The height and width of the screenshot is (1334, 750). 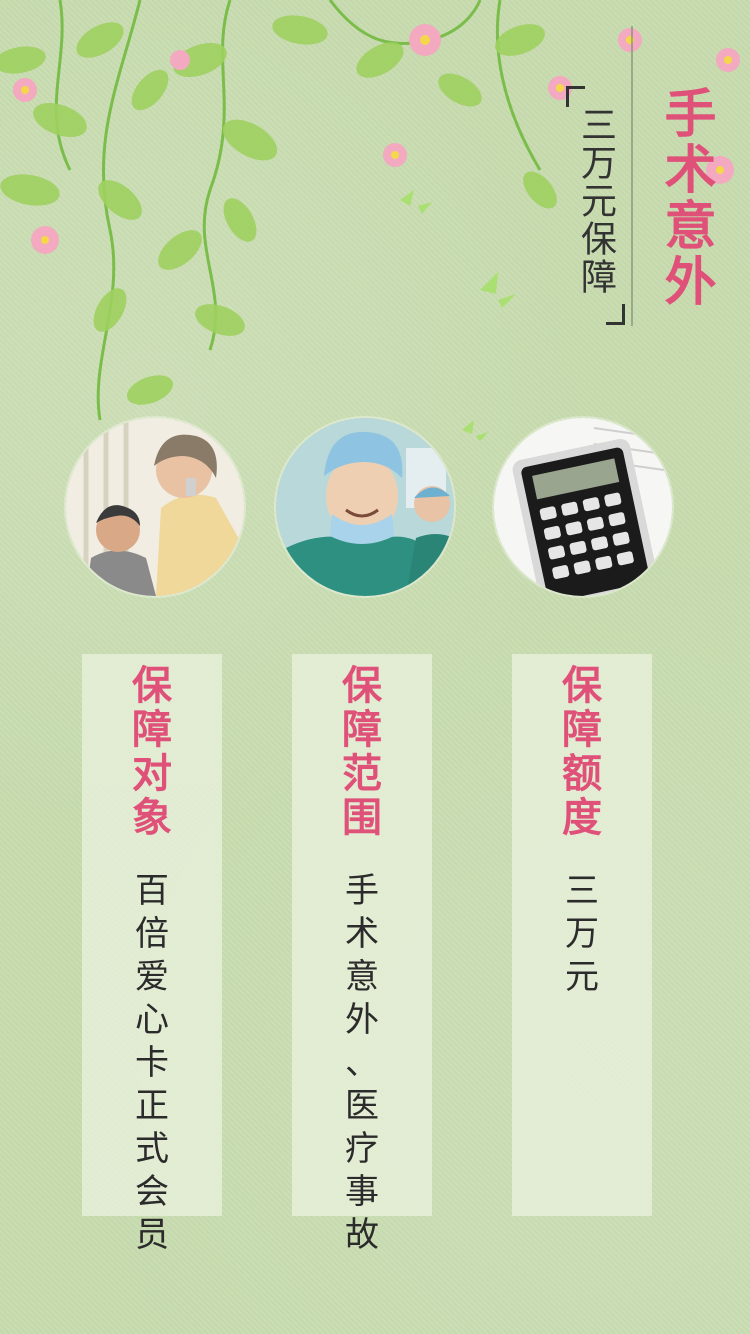 I want to click on vertical-char: 意, so click(x=362, y=977).